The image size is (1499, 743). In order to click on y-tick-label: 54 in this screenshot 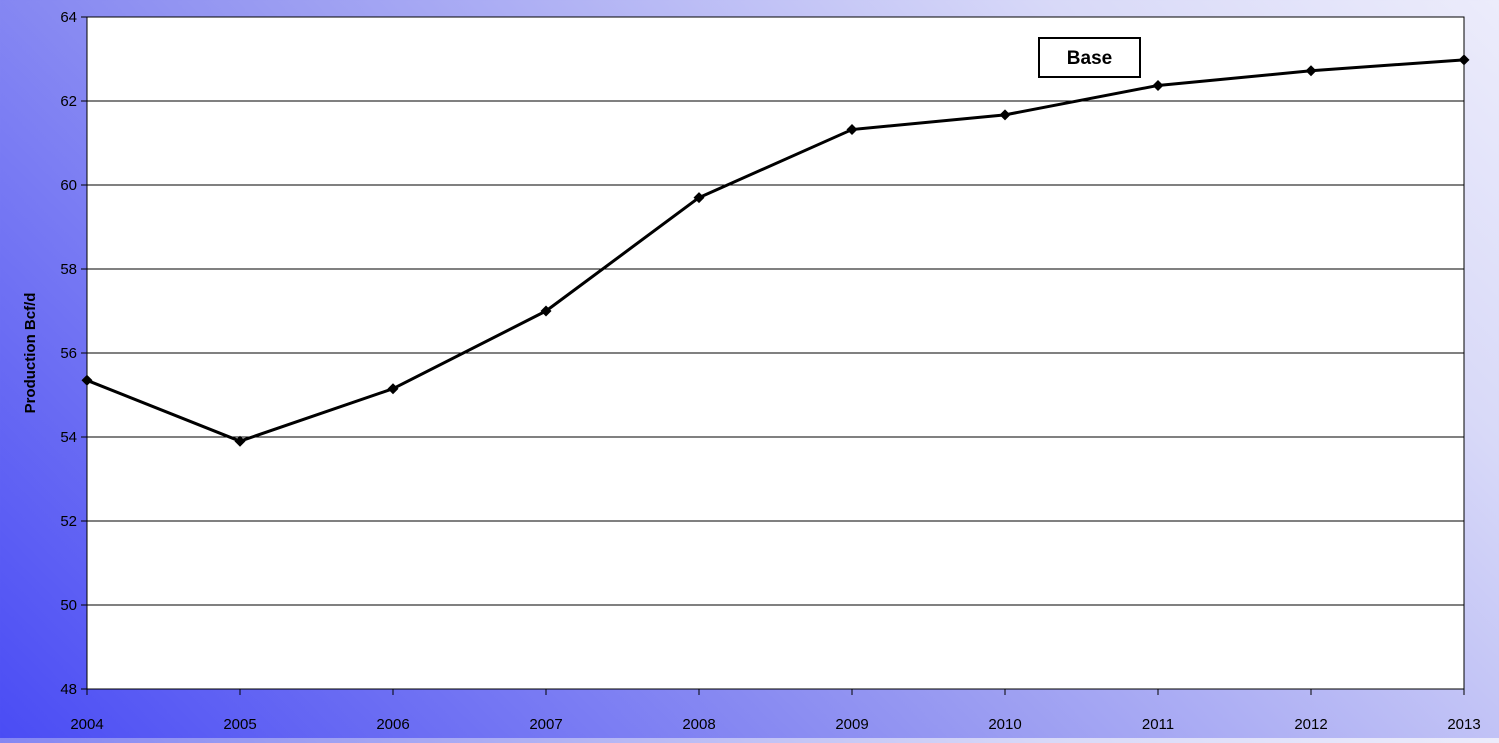, I will do `click(68, 437)`.